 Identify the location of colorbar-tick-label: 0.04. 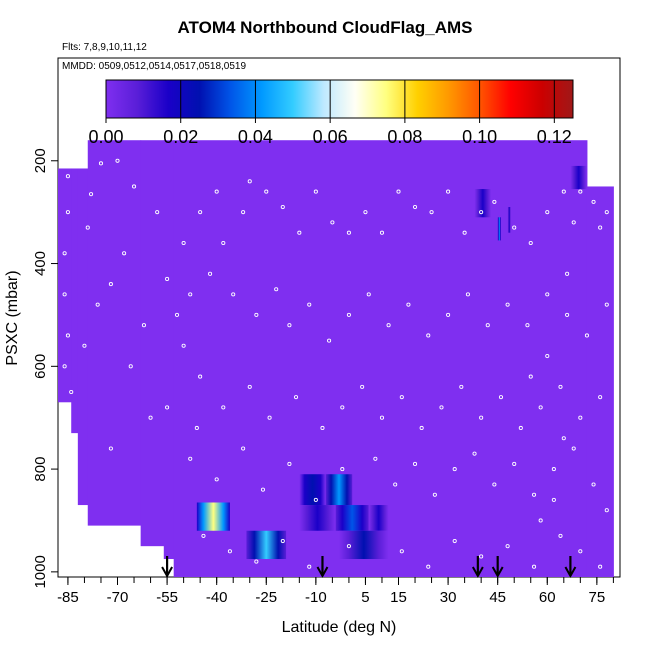
(255, 137).